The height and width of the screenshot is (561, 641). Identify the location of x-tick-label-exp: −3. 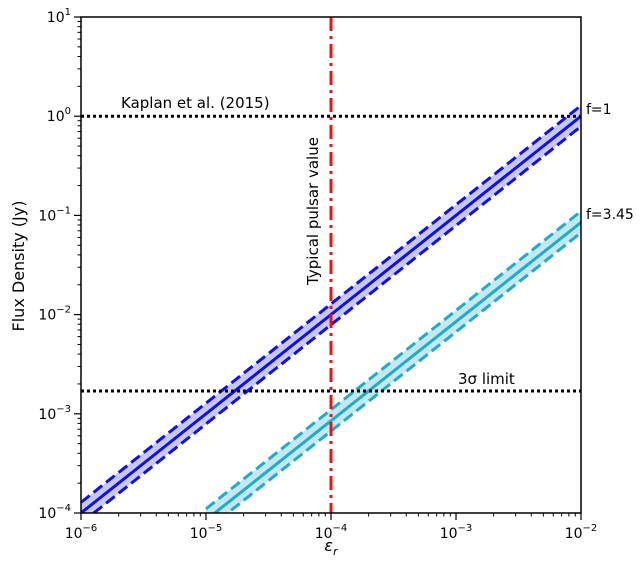
(465, 528).